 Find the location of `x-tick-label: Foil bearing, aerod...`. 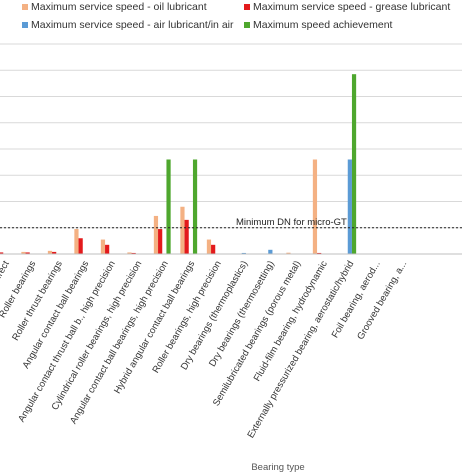

x-tick-label: Foil bearing, aerod... is located at coordinates (356, 299).